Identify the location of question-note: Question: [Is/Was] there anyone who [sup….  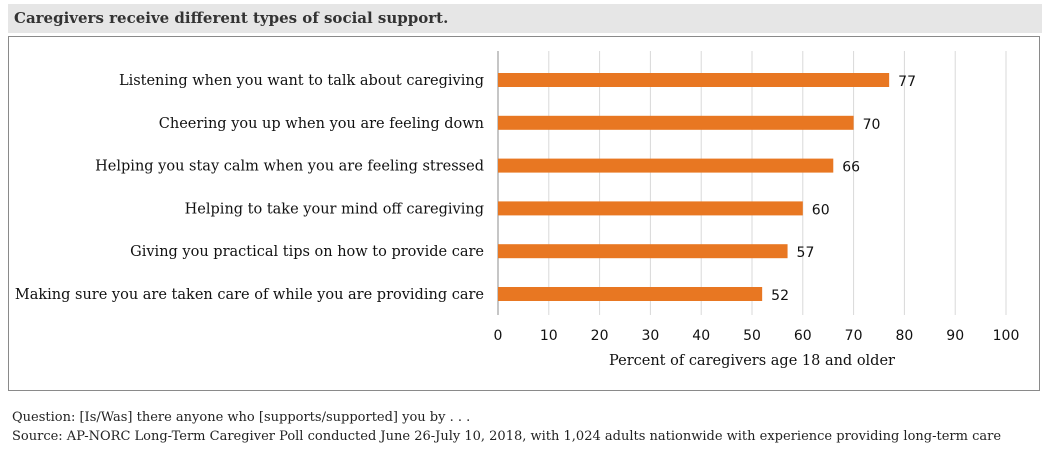
(241, 417).